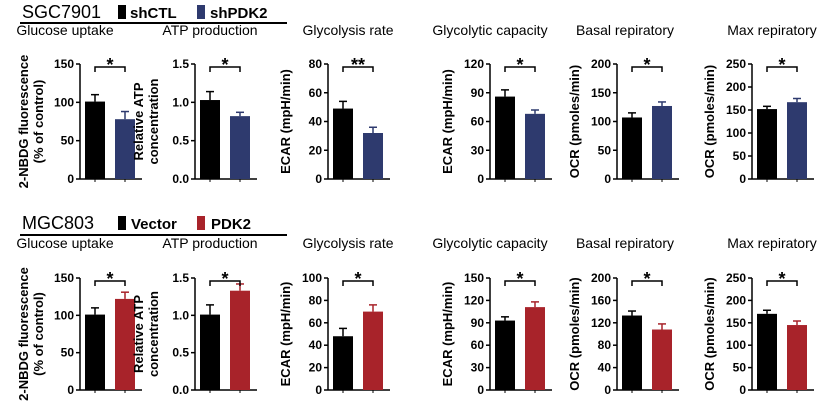 The width and height of the screenshot is (832, 412). What do you see at coordinates (180, 141) in the screenshot?
I see `y-tick-label: 0.5` at bounding box center [180, 141].